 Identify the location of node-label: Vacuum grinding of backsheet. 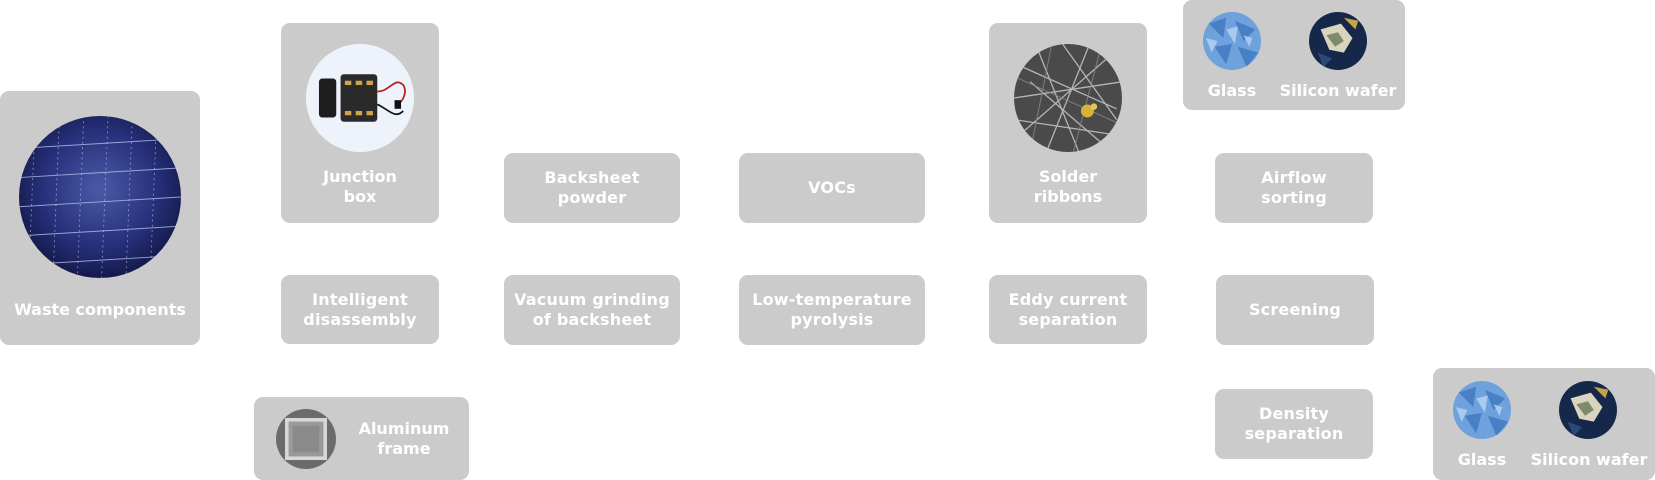
(592, 309).